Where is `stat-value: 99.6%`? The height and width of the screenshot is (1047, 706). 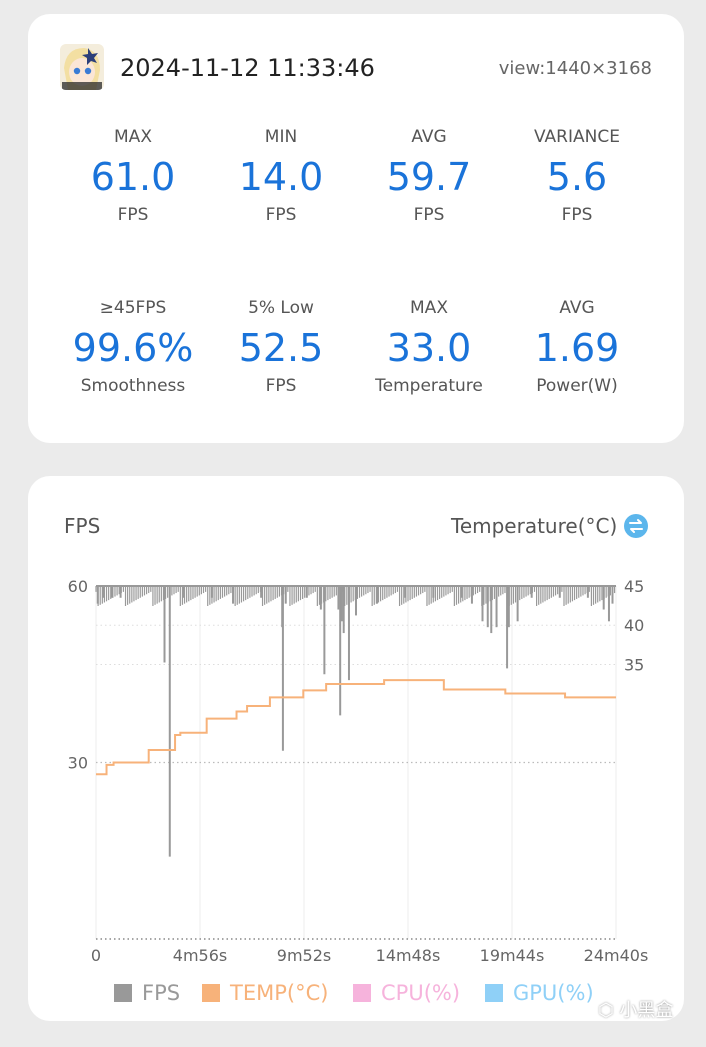
stat-value: 99.6% is located at coordinates (133, 348).